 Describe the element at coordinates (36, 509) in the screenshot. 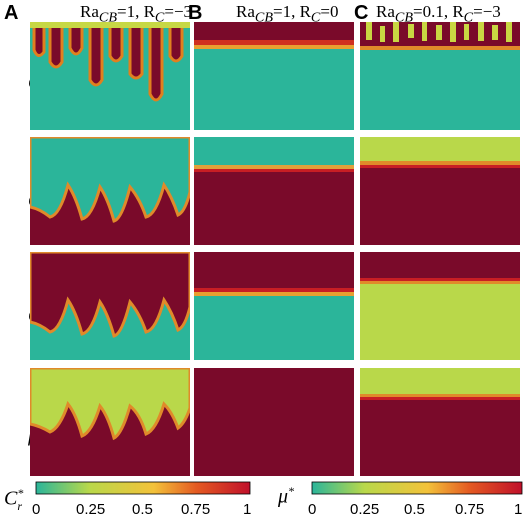

I see `colorbar-cr-tick: 0` at that location.